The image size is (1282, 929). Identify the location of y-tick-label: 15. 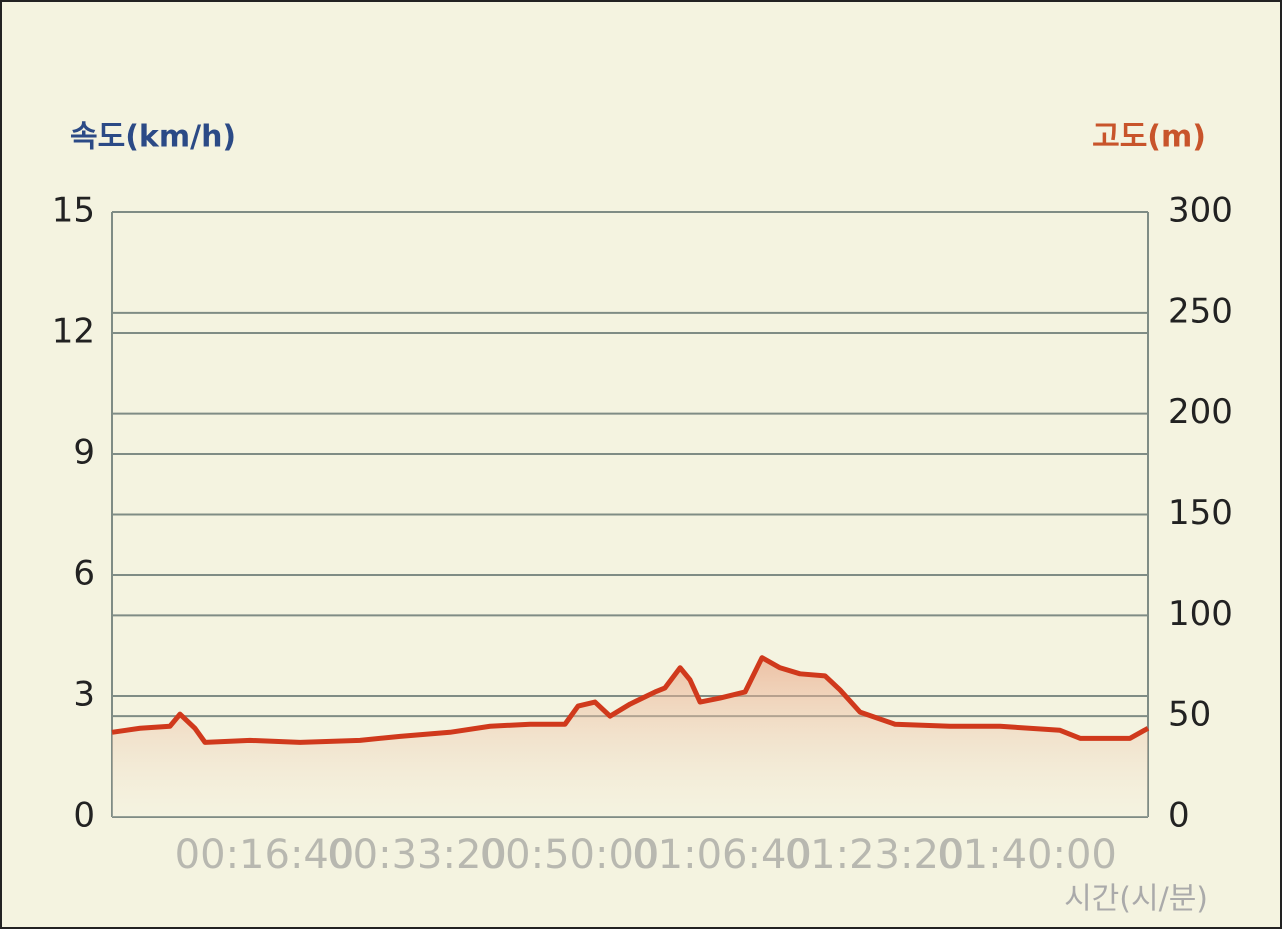
(73, 211).